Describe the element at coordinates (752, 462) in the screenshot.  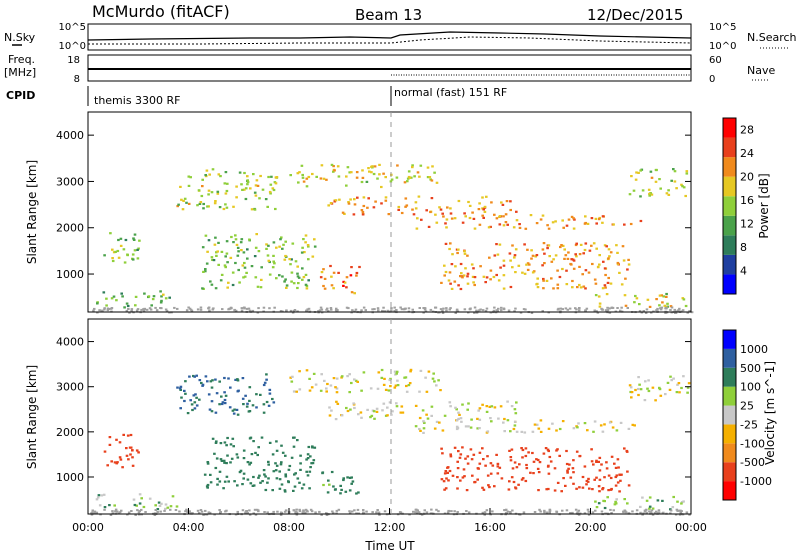
I see `velocity-colorbar-tick: -500` at that location.